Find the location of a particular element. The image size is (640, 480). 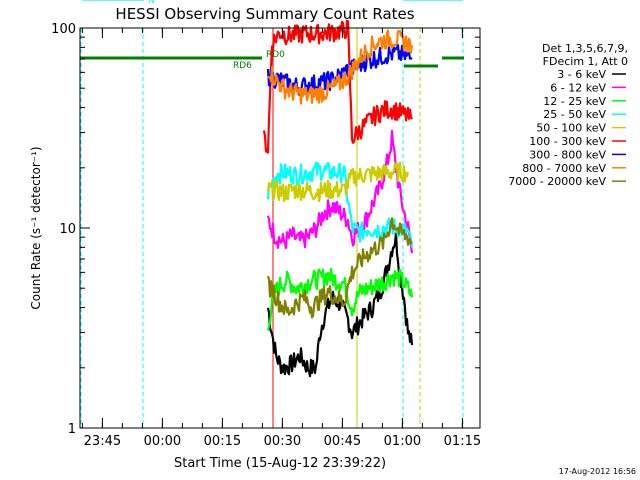

legend-entry-label: 12 - 25 keV is located at coordinates (574, 101).